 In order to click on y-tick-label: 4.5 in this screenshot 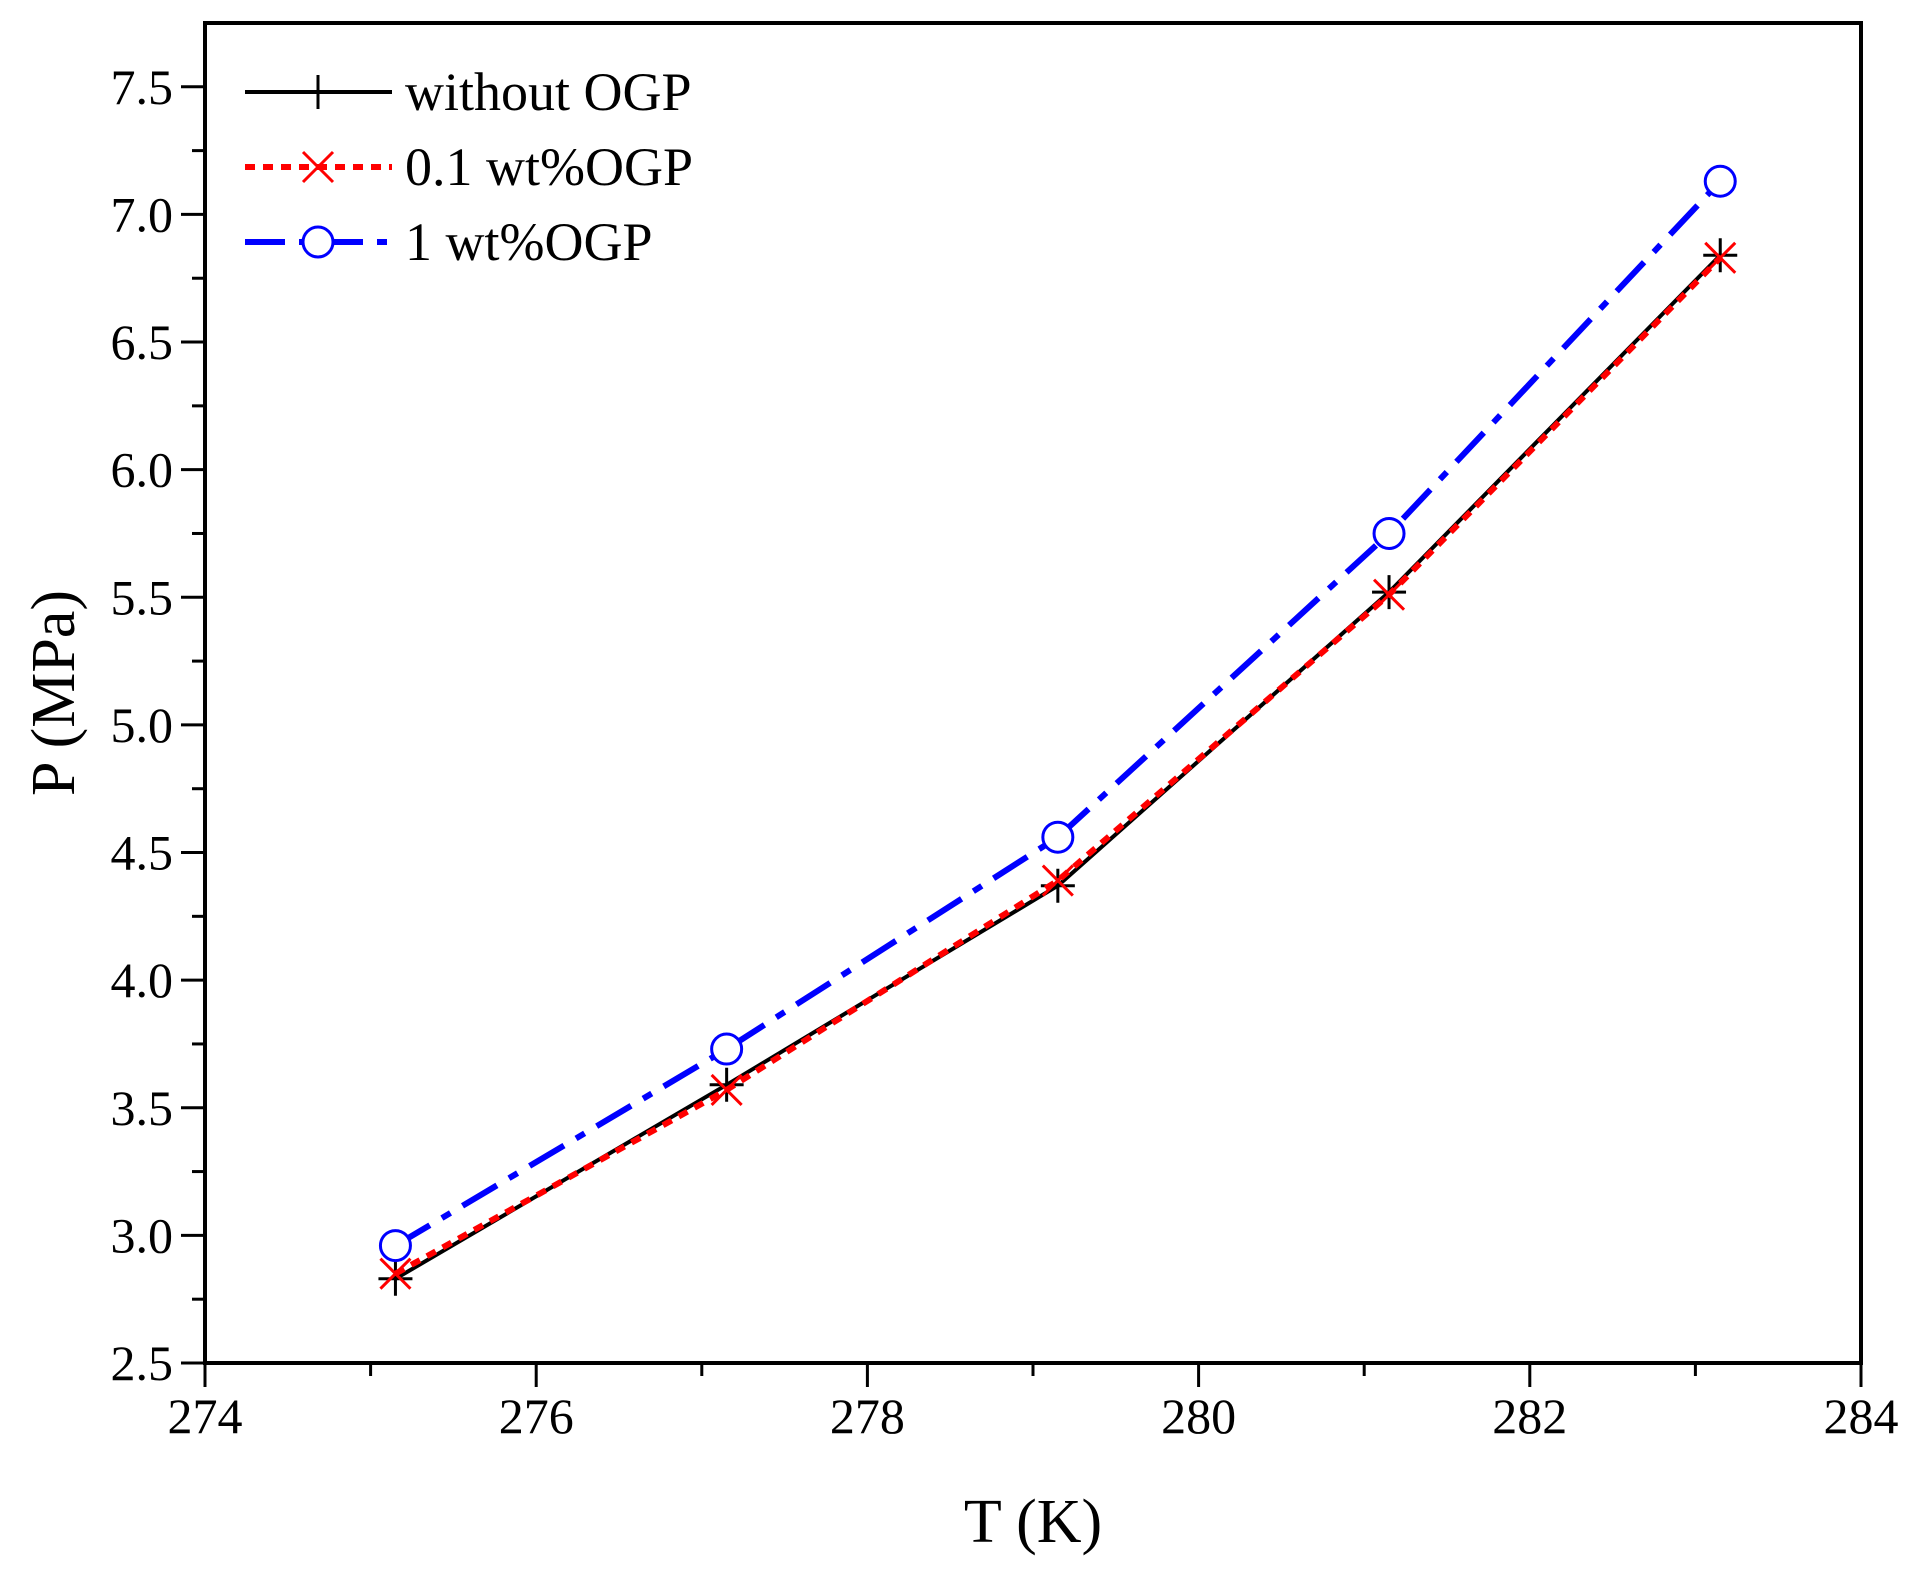, I will do `click(142, 853)`.